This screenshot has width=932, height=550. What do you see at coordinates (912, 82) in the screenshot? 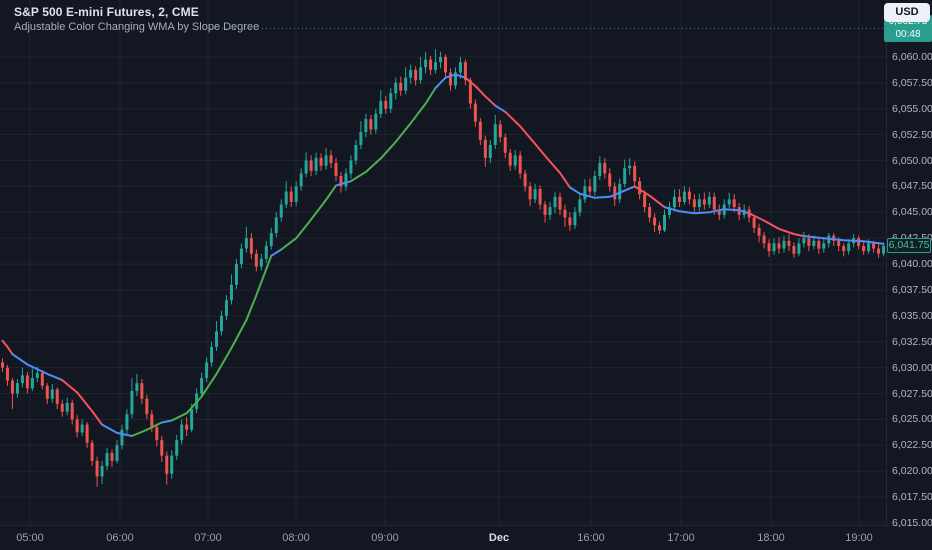
I see `price-tick-label: 6,057.50` at bounding box center [912, 82].